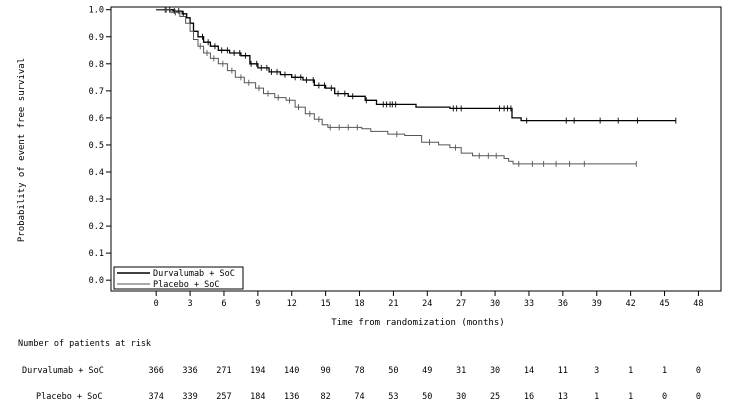 This screenshot has width=739, height=412. I want to click on y-tick-label-6: 0.6, so click(96, 119).